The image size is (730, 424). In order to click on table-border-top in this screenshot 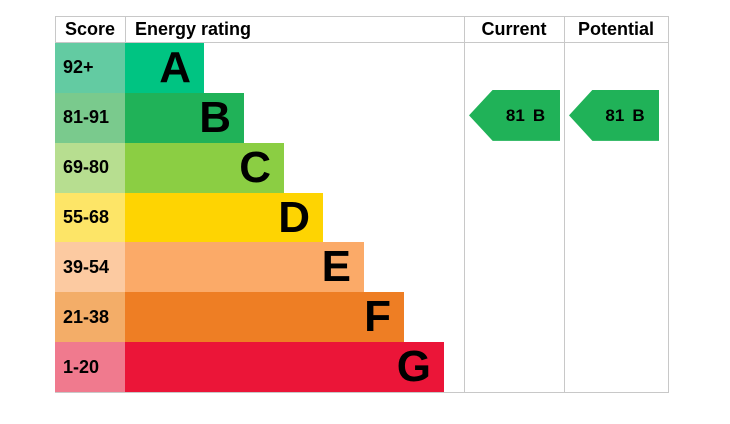, I will do `click(361, 16)`.